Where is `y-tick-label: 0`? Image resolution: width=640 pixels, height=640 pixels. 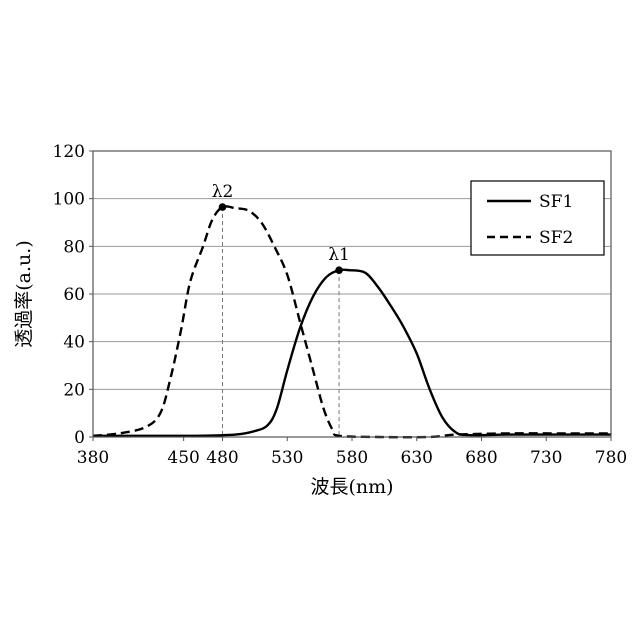
y-tick-label: 0 is located at coordinates (79, 438).